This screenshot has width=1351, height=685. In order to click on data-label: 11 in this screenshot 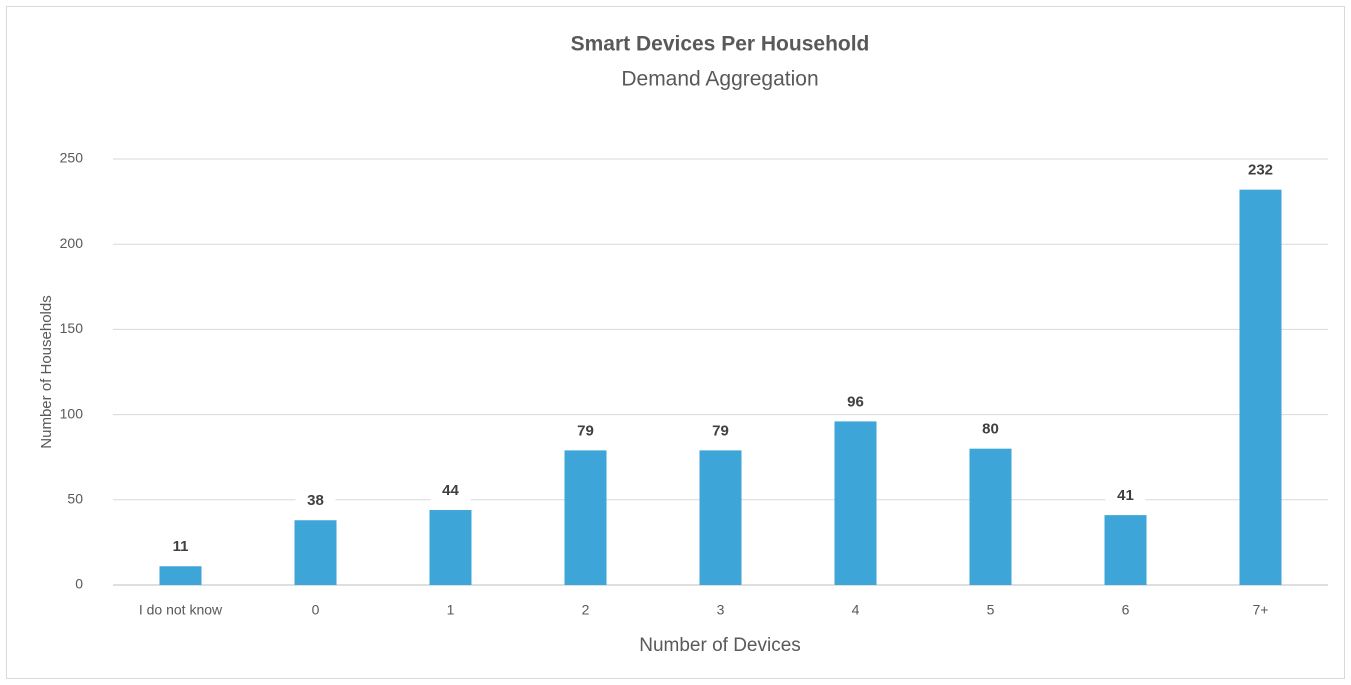, I will do `click(181, 546)`.